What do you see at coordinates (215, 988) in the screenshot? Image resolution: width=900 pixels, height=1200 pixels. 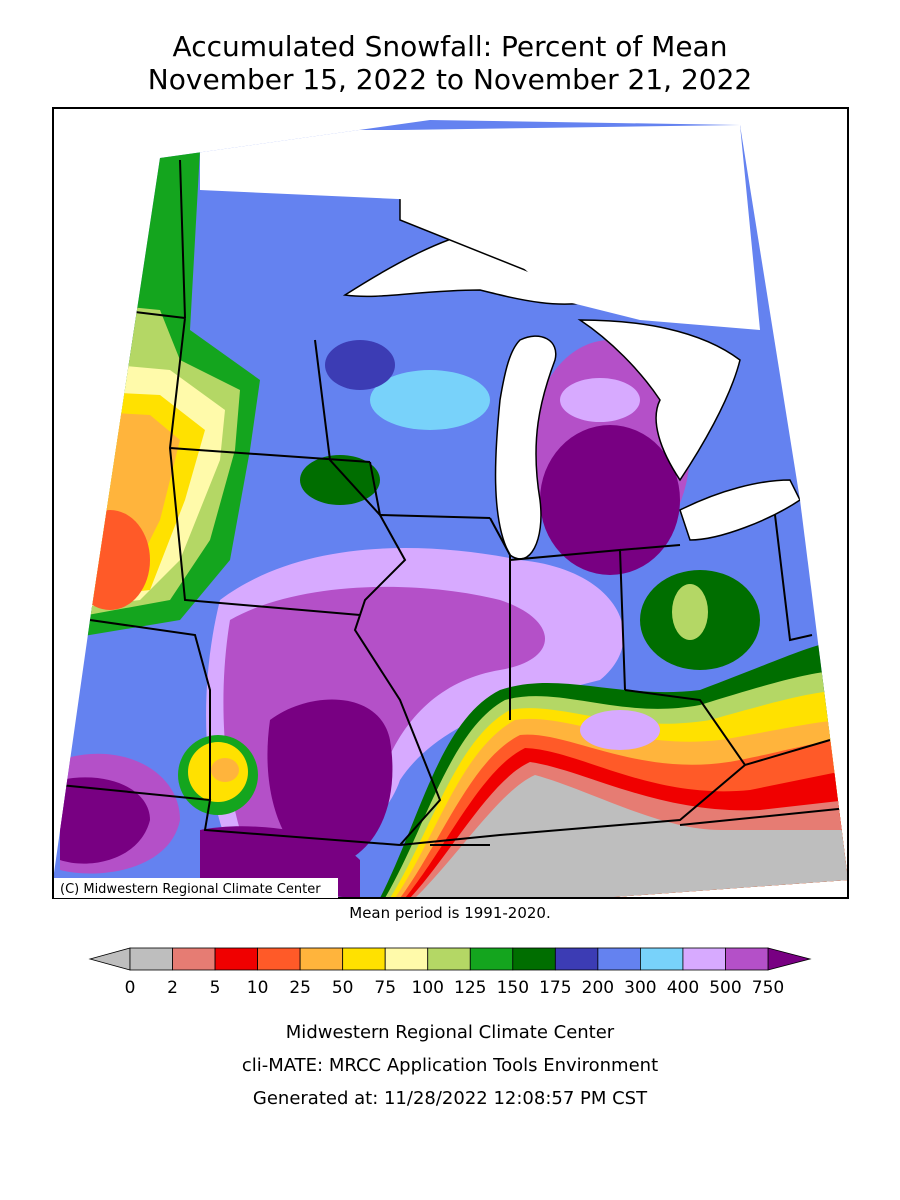 I see `legend-tick-label: 5` at bounding box center [215, 988].